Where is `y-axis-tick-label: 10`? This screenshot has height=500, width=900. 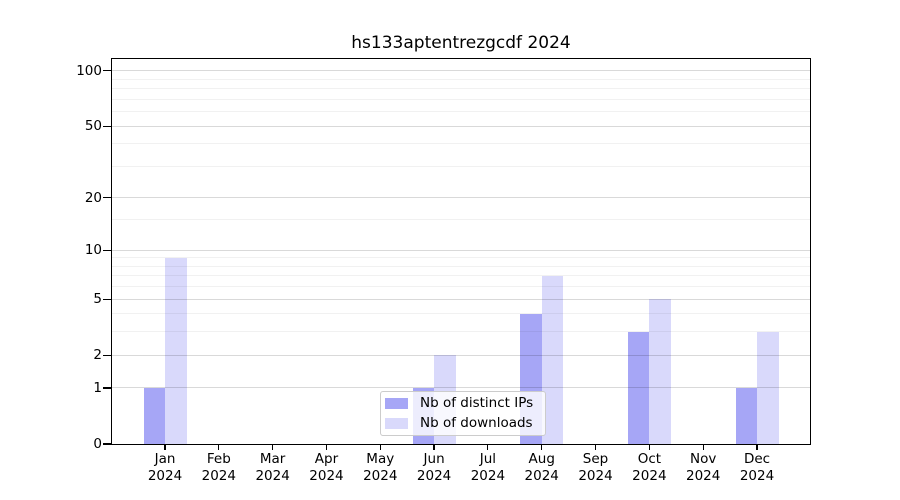 y-axis-tick-label: 10 is located at coordinates (93, 250).